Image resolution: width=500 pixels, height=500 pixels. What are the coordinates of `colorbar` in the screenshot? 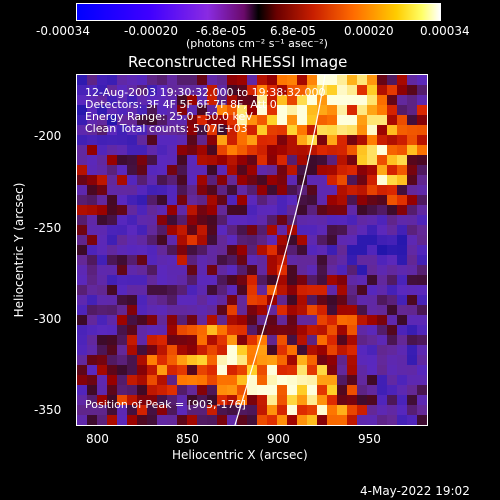 It's located at (258, 12).